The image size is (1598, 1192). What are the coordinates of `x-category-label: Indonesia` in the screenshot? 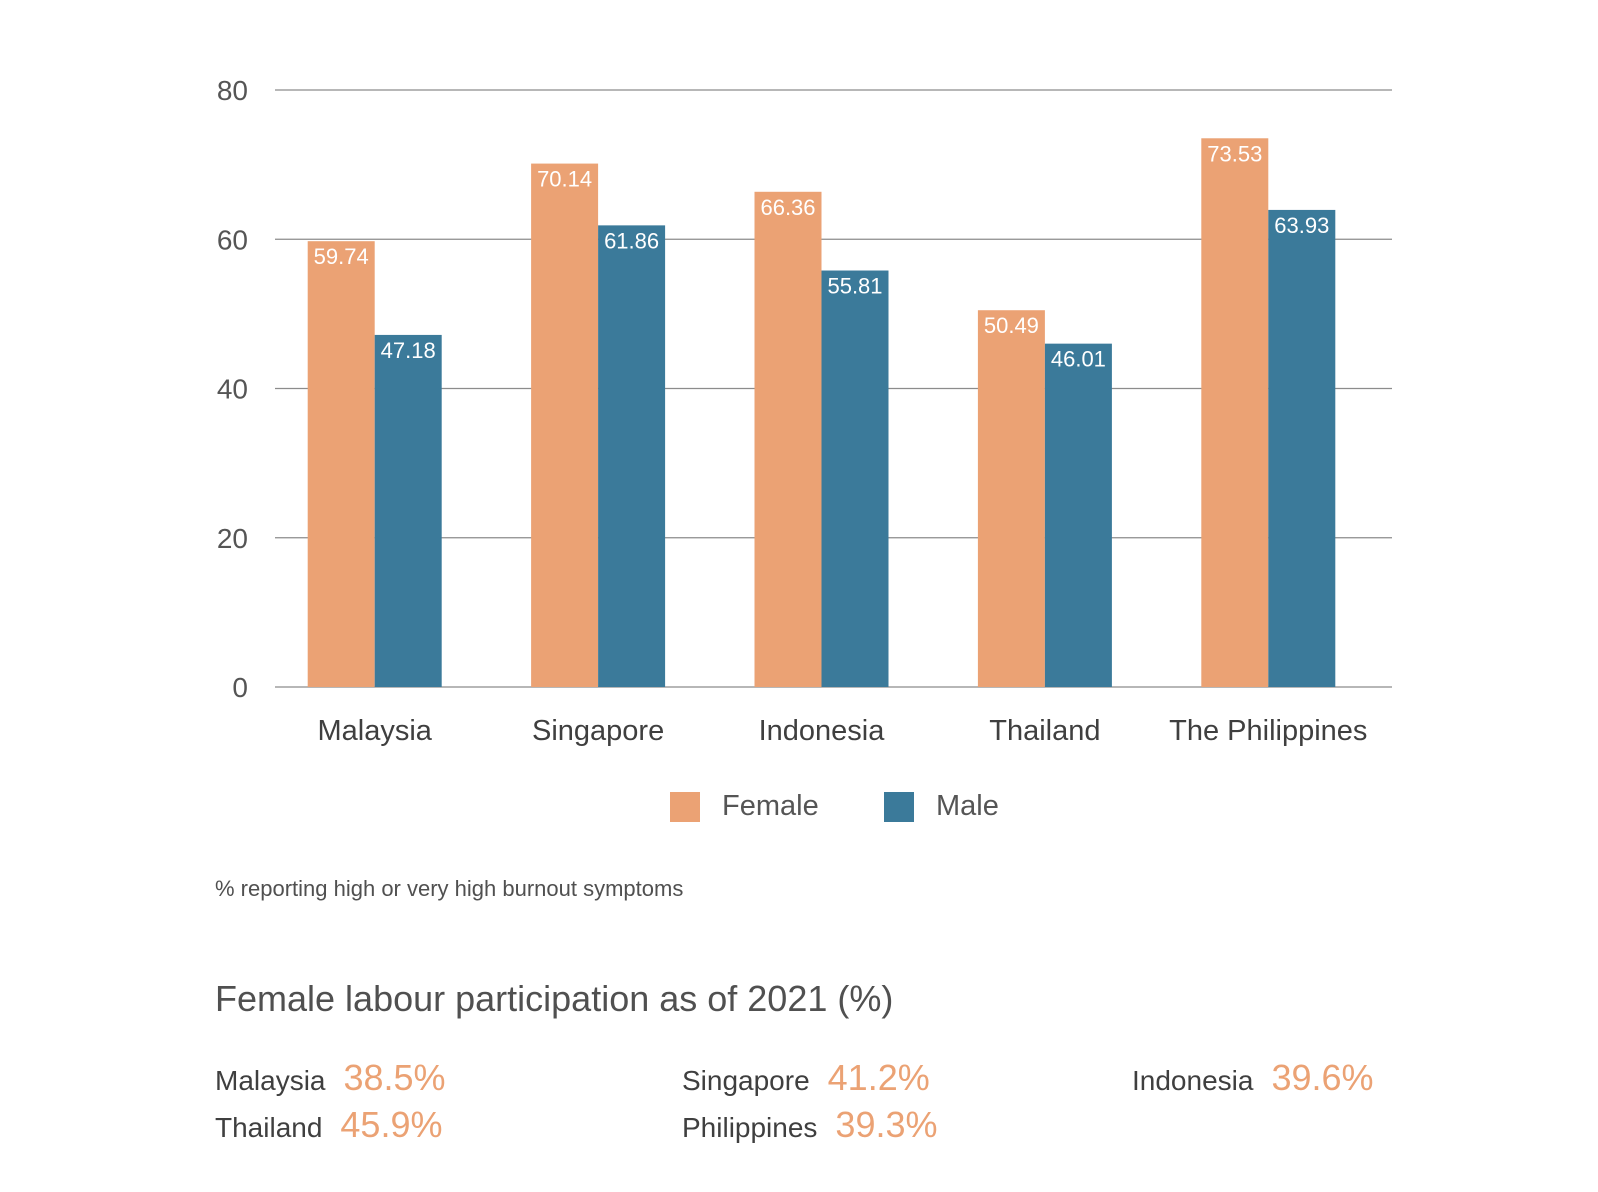 It's located at (822, 731).